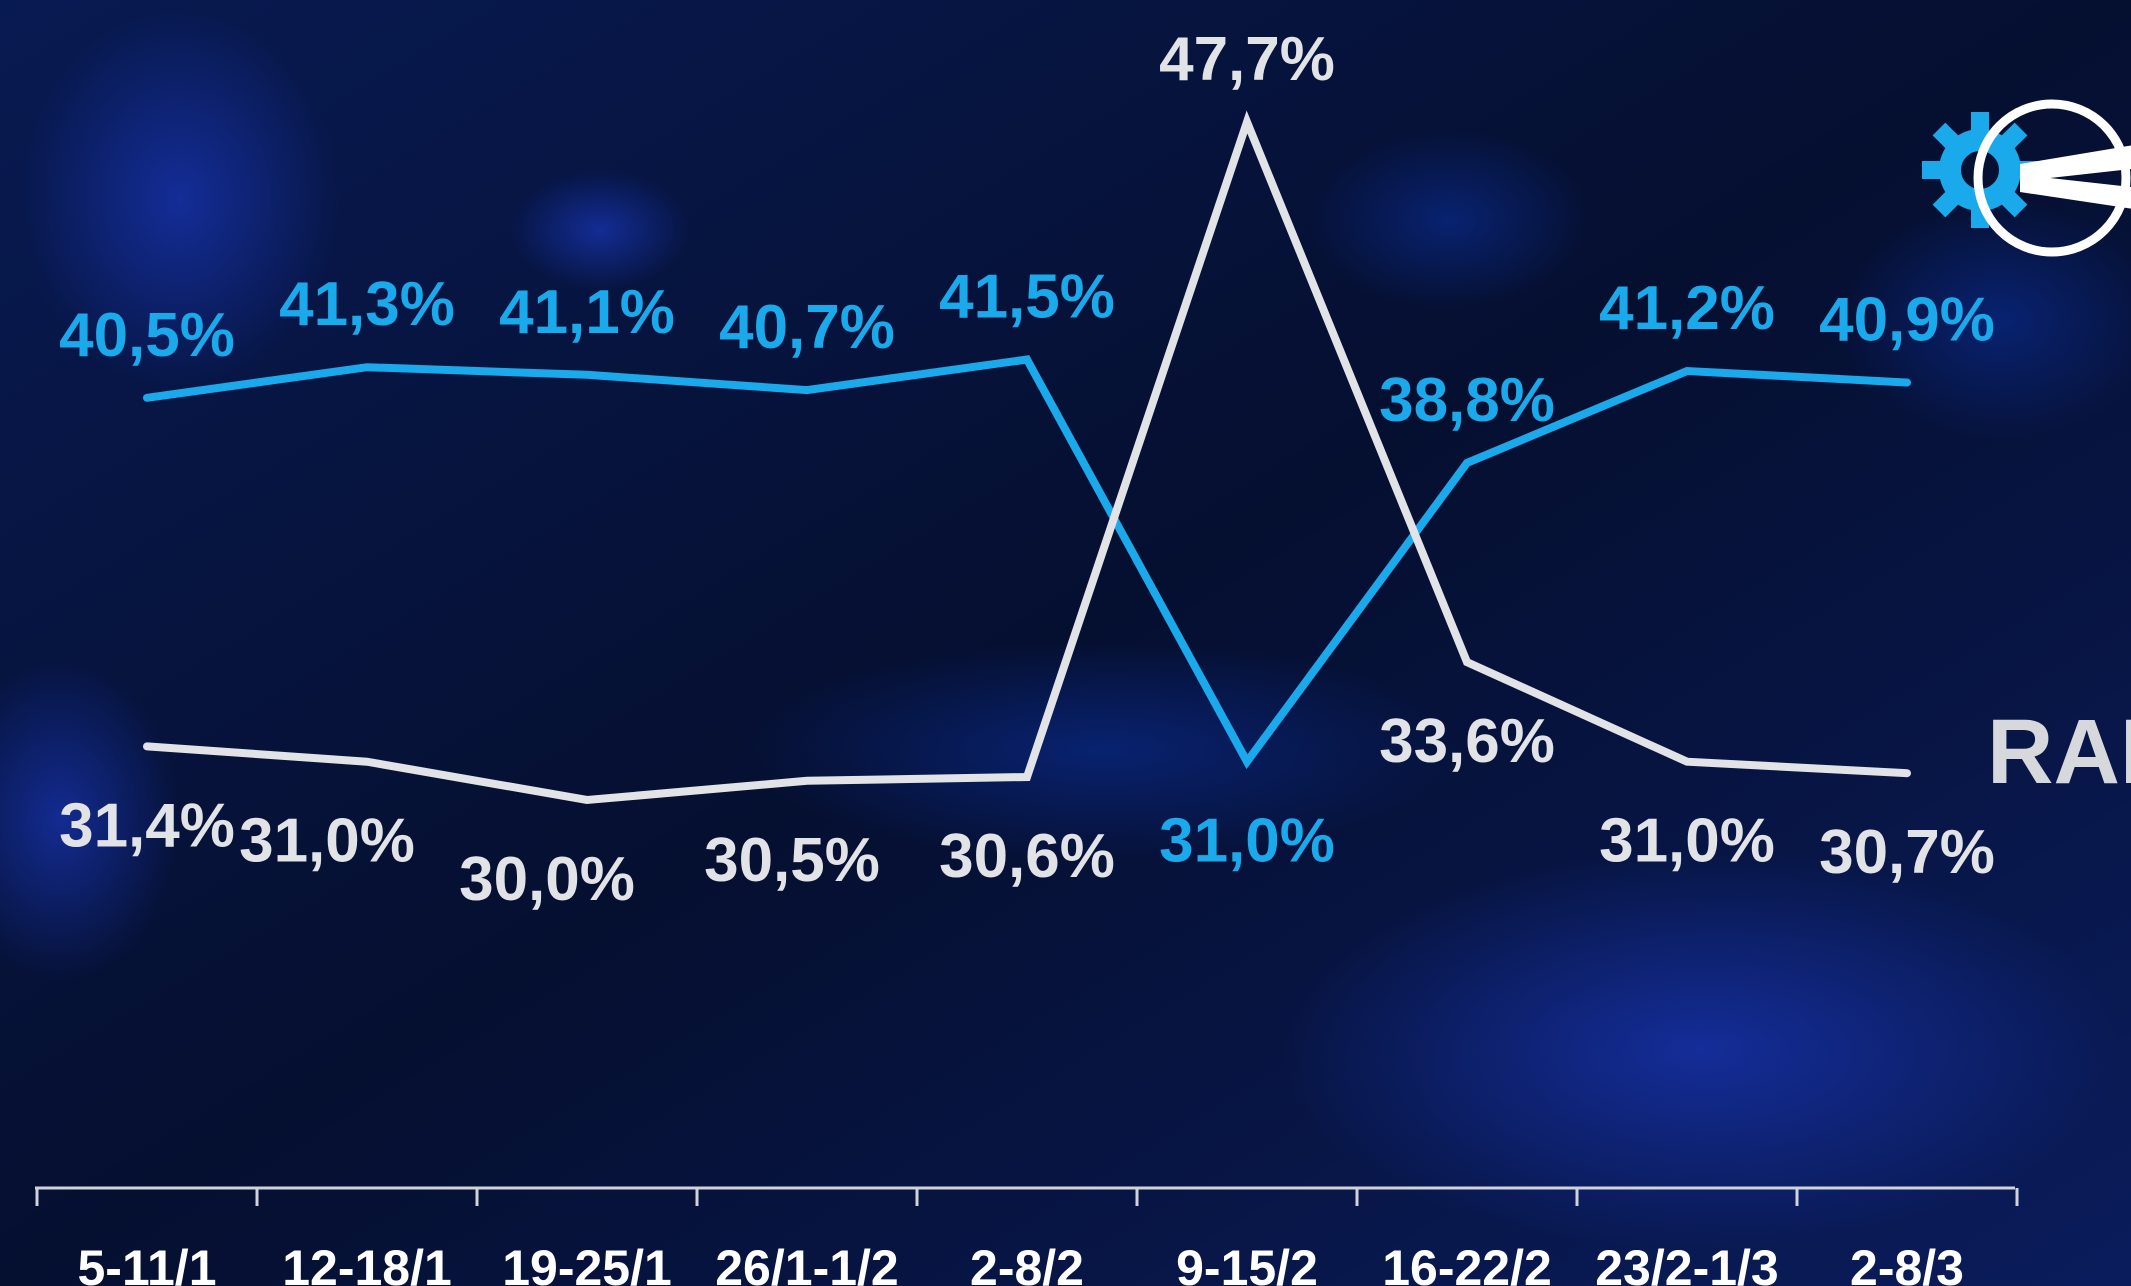 Image resolution: width=2131 pixels, height=1286 pixels. What do you see at coordinates (367, 1263) in the screenshot?
I see `x-tick-label: 12-18/1` at bounding box center [367, 1263].